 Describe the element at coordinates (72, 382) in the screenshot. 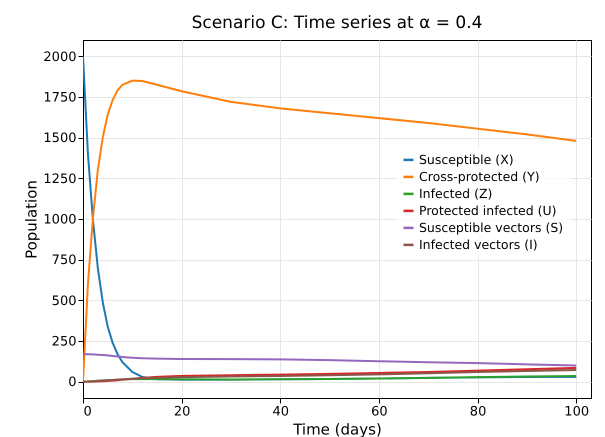

I see `y-tick-label: 0` at that location.